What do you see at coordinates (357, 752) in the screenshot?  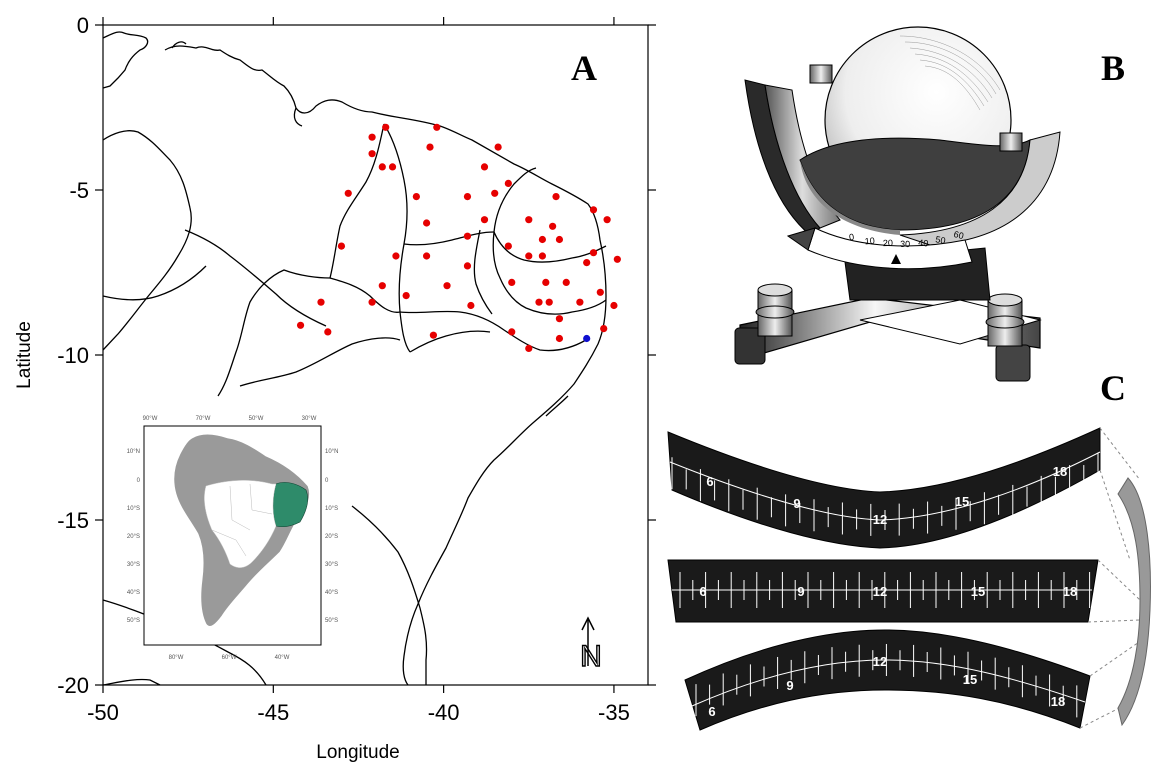 I see `x-axis-label: Longitude` at bounding box center [357, 752].